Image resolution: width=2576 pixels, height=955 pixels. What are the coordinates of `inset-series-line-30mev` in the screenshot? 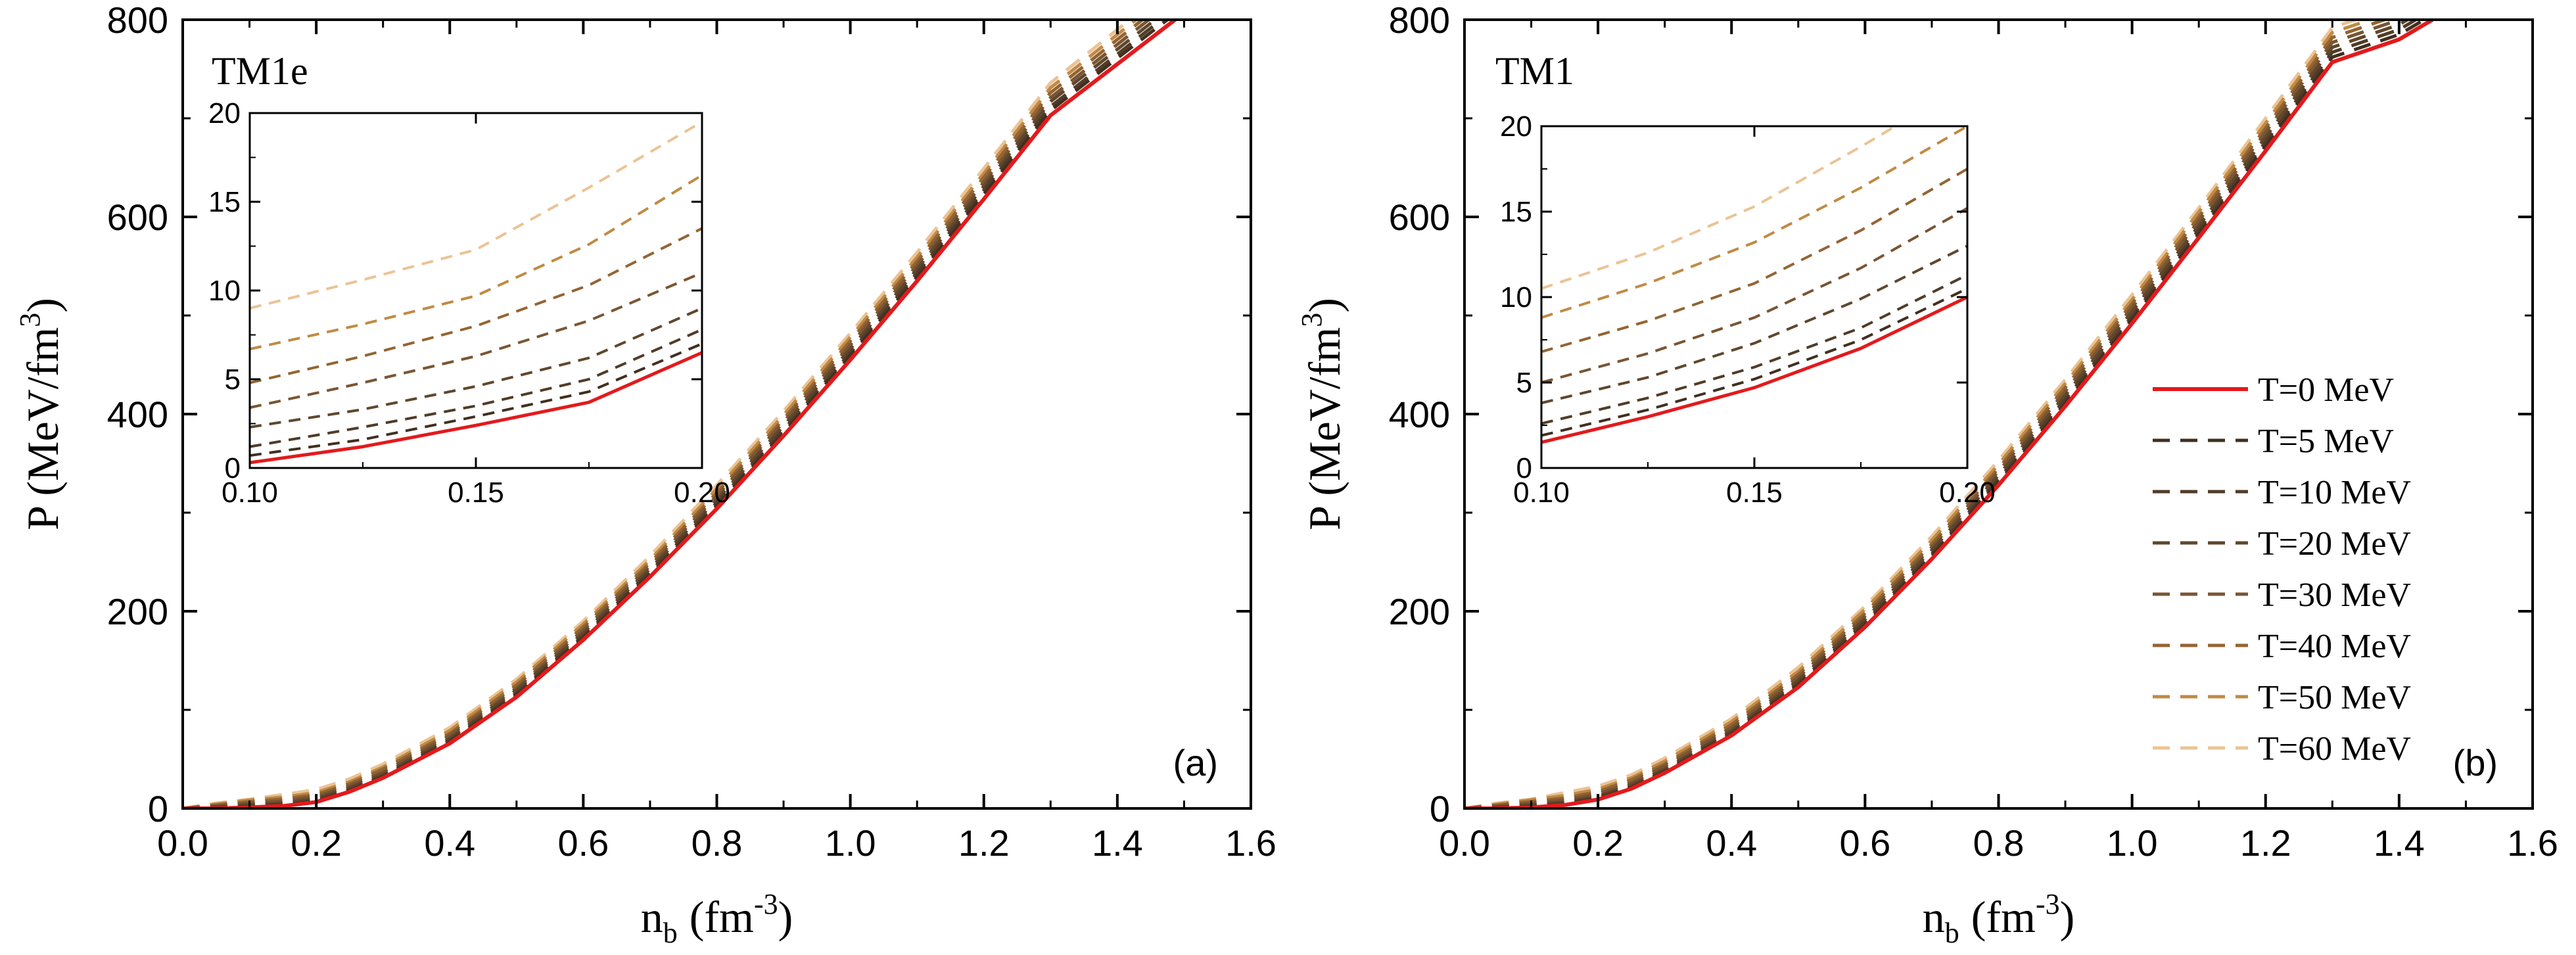 It's located at (1754, 295).